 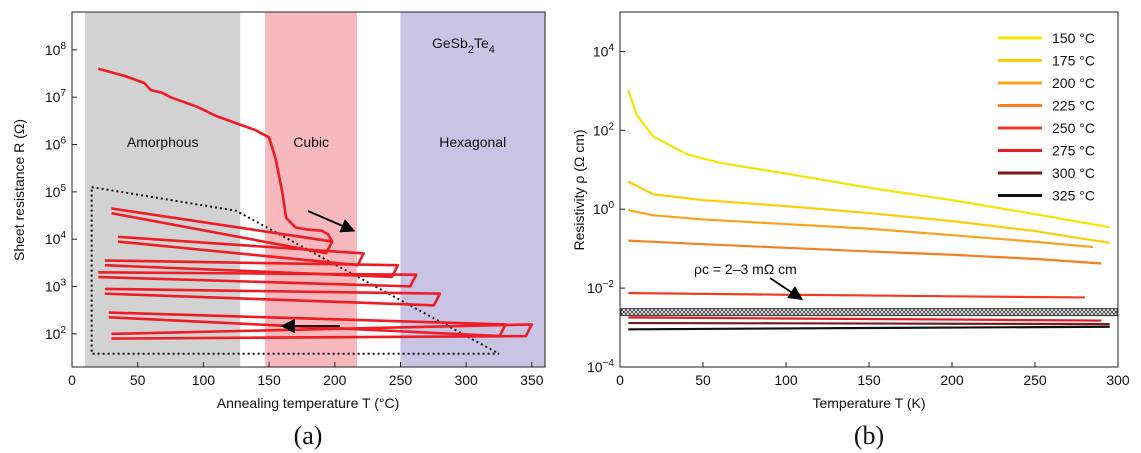 What do you see at coordinates (579, 189) in the screenshot?
I see `y-axis-label-b: Resistivity ρ (Ω cm)` at bounding box center [579, 189].